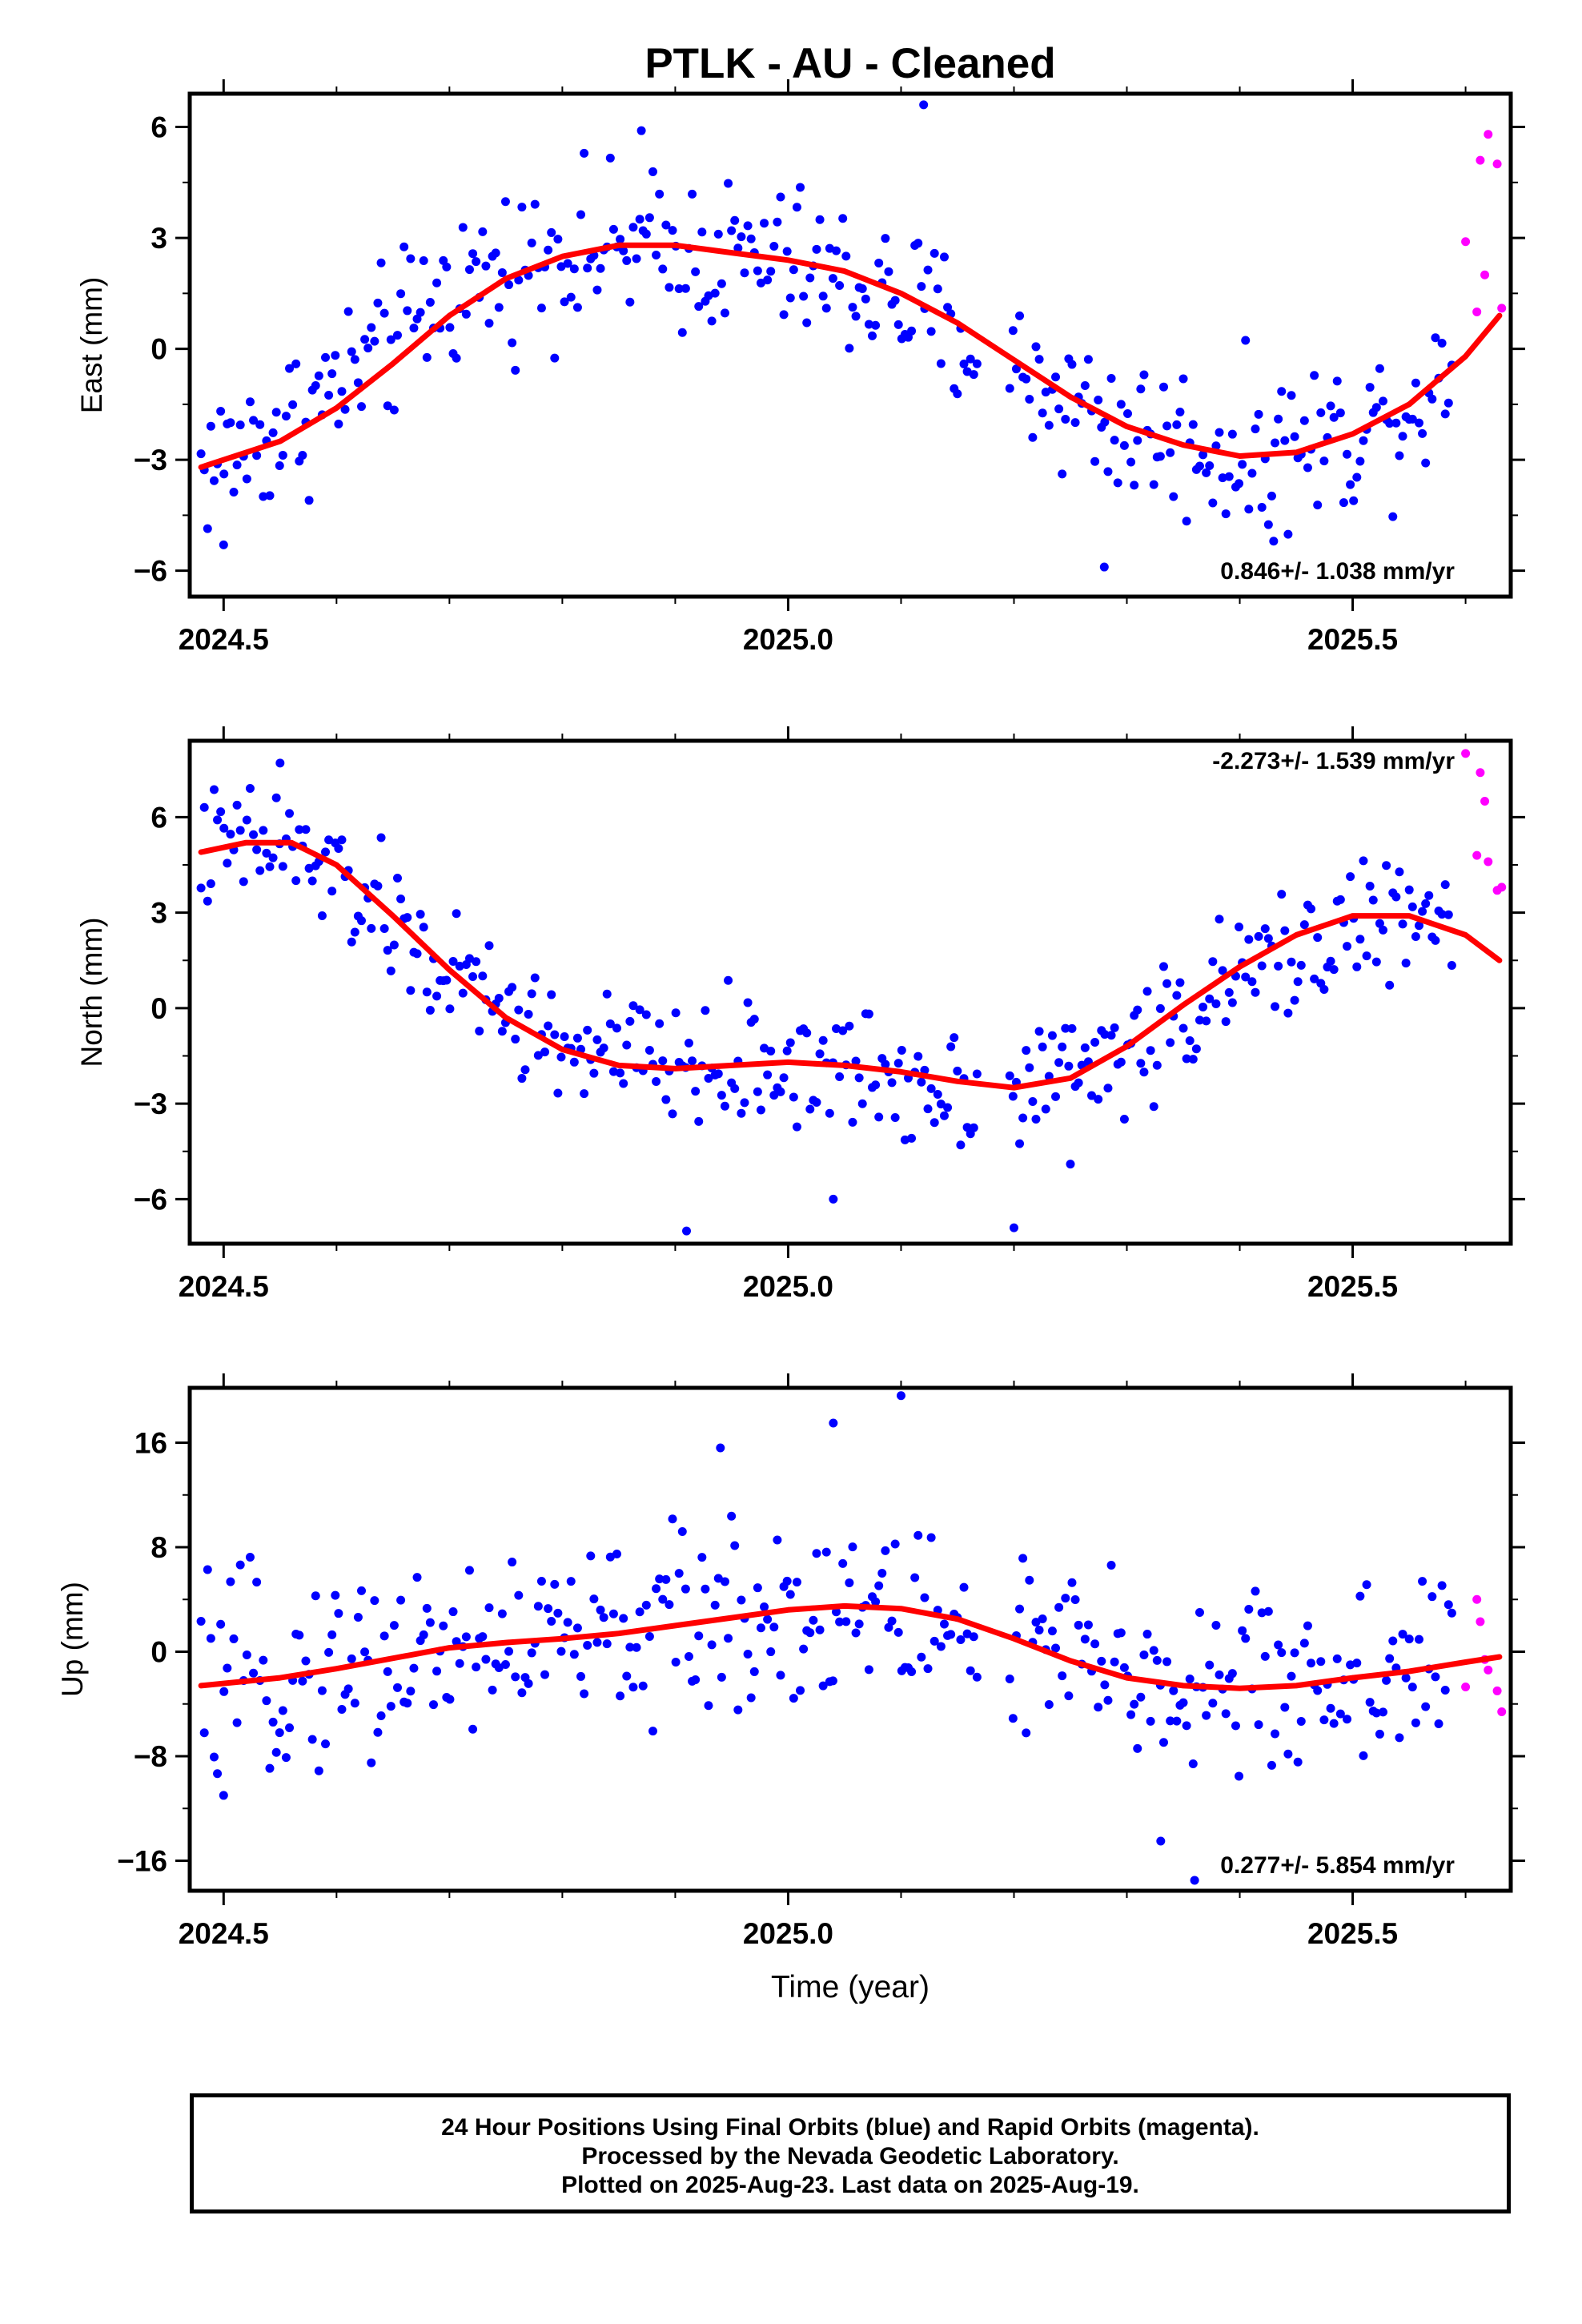  Describe the element at coordinates (159, 817) in the screenshot. I see `y-tick-label: 6` at that location.